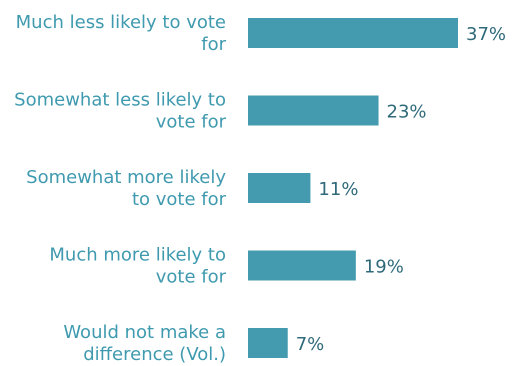 Image resolution: width=512 pixels, height=366 pixels. Describe the element at coordinates (126, 177) in the screenshot. I see `category-label-line: Somewhat more likely` at that location.